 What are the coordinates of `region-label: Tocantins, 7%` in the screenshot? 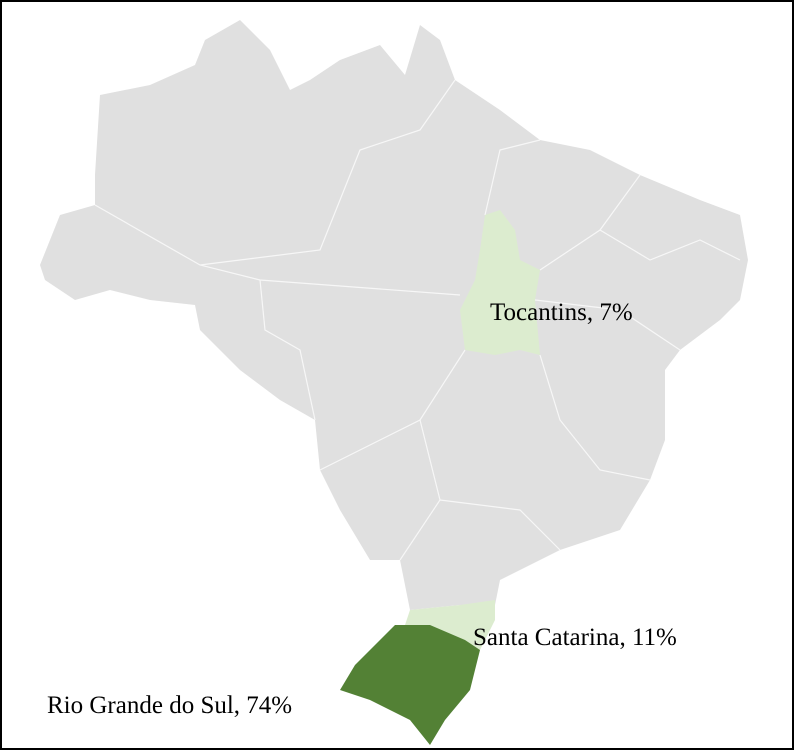 It's located at (561, 312).